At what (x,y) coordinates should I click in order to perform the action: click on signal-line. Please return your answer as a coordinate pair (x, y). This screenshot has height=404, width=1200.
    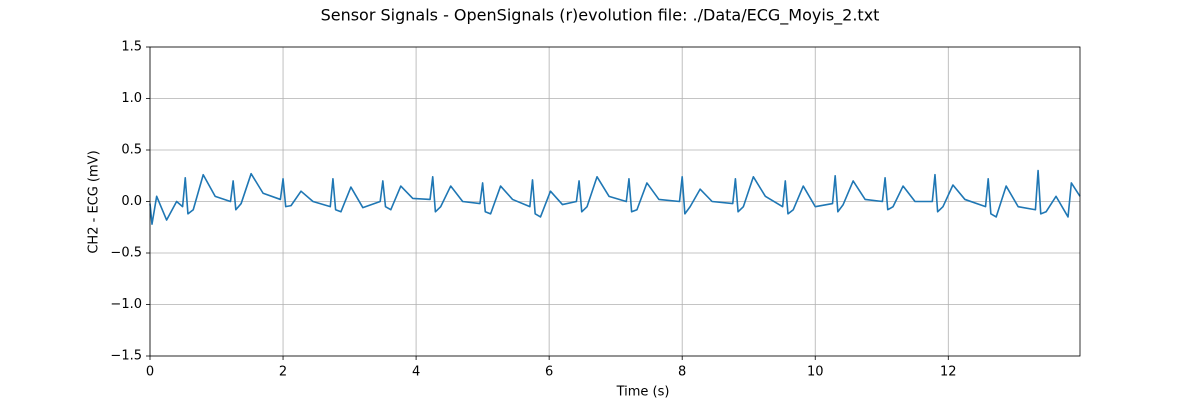
    Looking at the image, I should click on (615, 197).